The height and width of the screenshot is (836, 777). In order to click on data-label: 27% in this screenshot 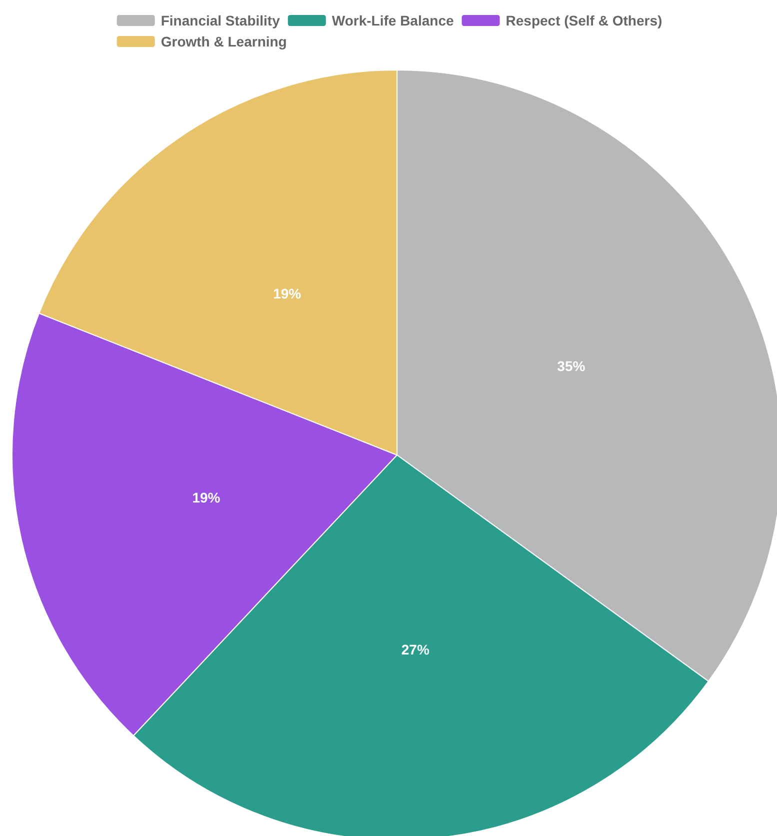, I will do `click(415, 650)`.